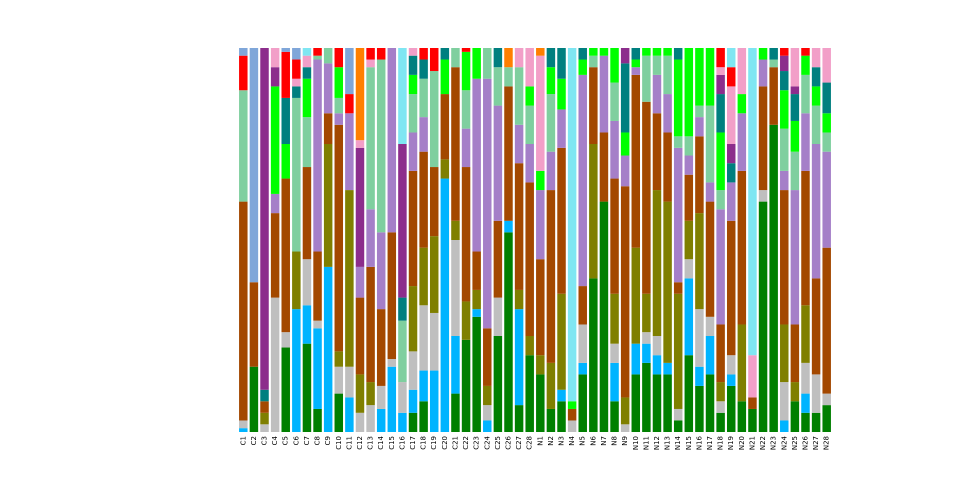 This screenshot has height=480, width=960. I want to click on x-tick-label: C26, so click(508, 442).